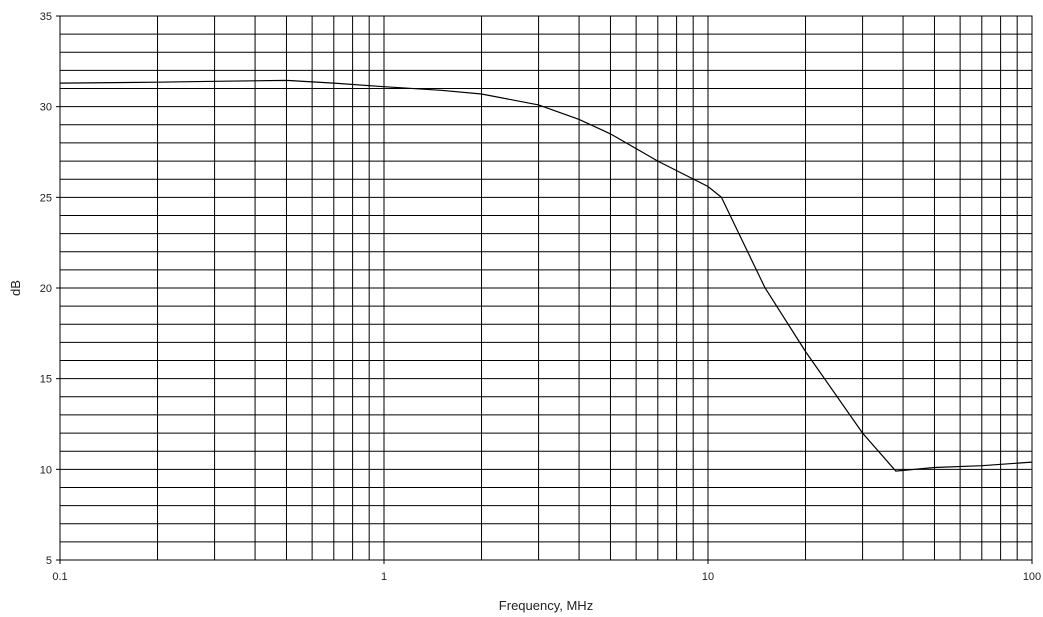 The height and width of the screenshot is (617, 1043). Describe the element at coordinates (46, 17) in the screenshot. I see `y-tick-label: 35` at that location.